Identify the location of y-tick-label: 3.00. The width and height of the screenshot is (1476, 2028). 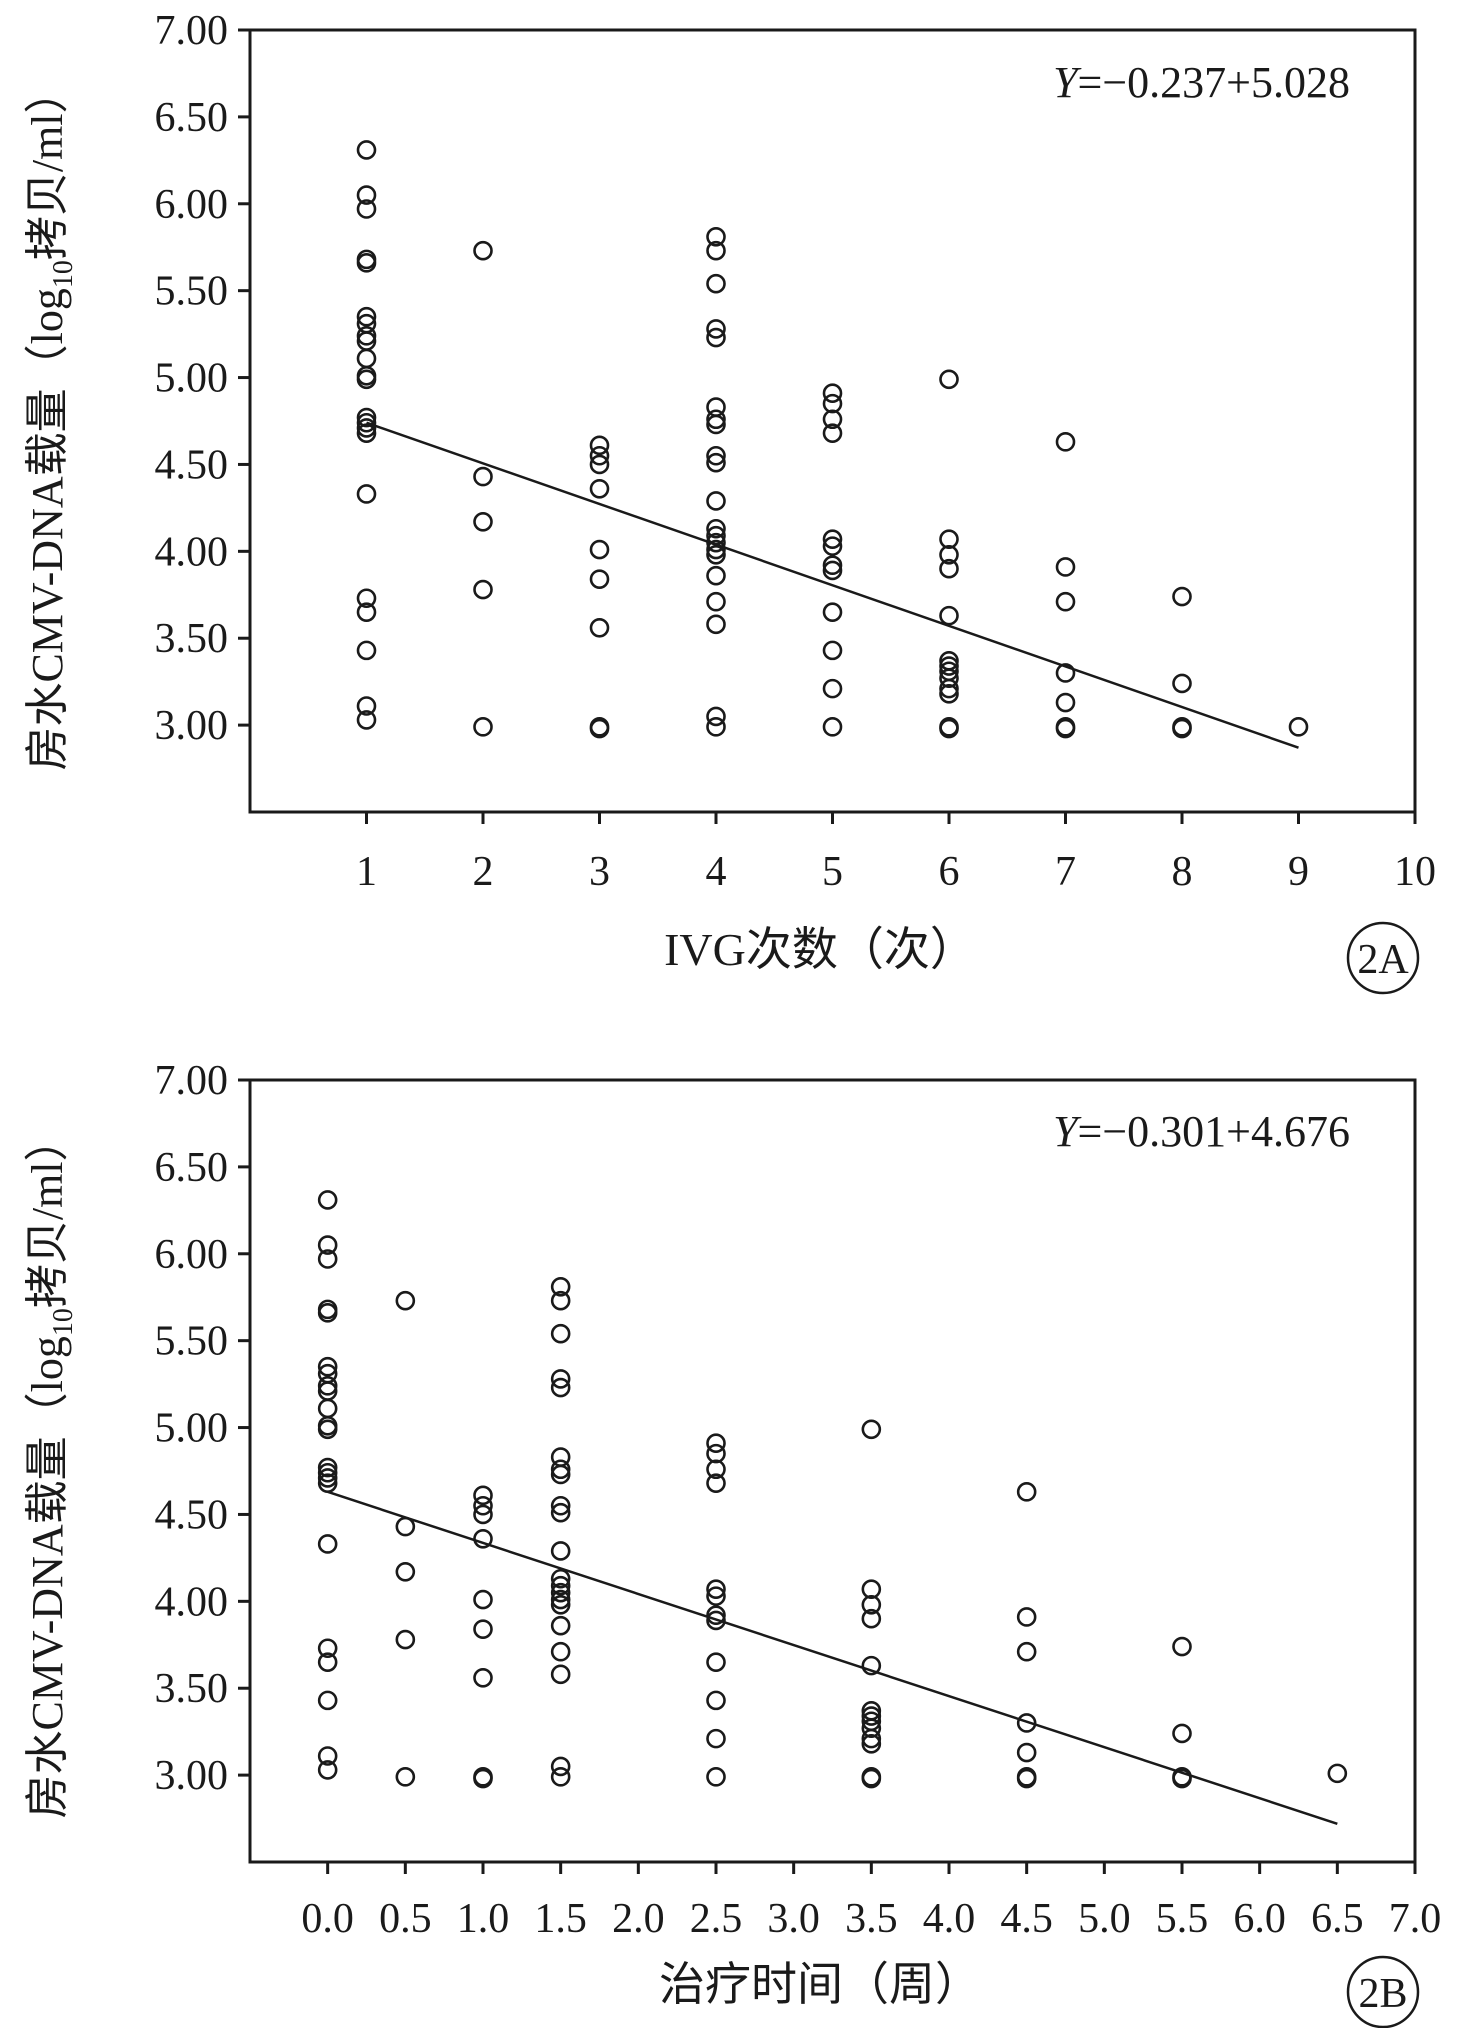
(192, 1776).